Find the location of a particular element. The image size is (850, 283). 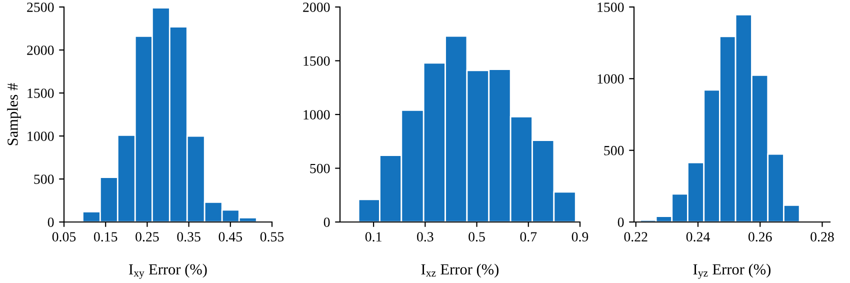

x-tick-label: 0.5 is located at coordinates (476, 237).